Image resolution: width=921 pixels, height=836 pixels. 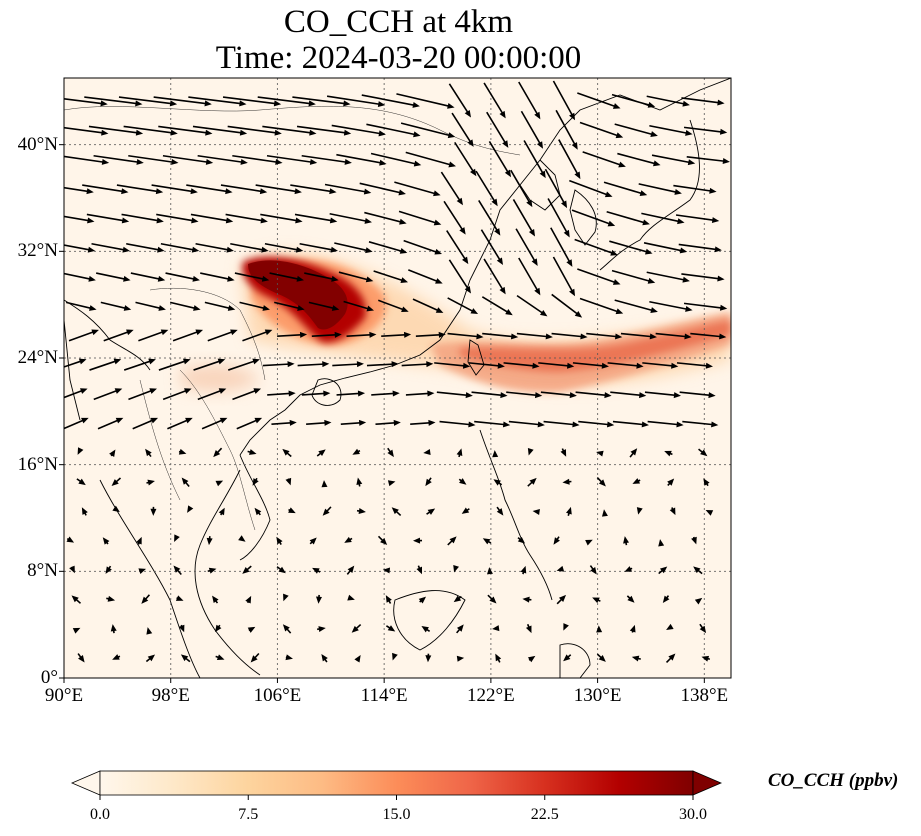 I want to click on lon-tick-label: 106°E, so click(x=277, y=695).